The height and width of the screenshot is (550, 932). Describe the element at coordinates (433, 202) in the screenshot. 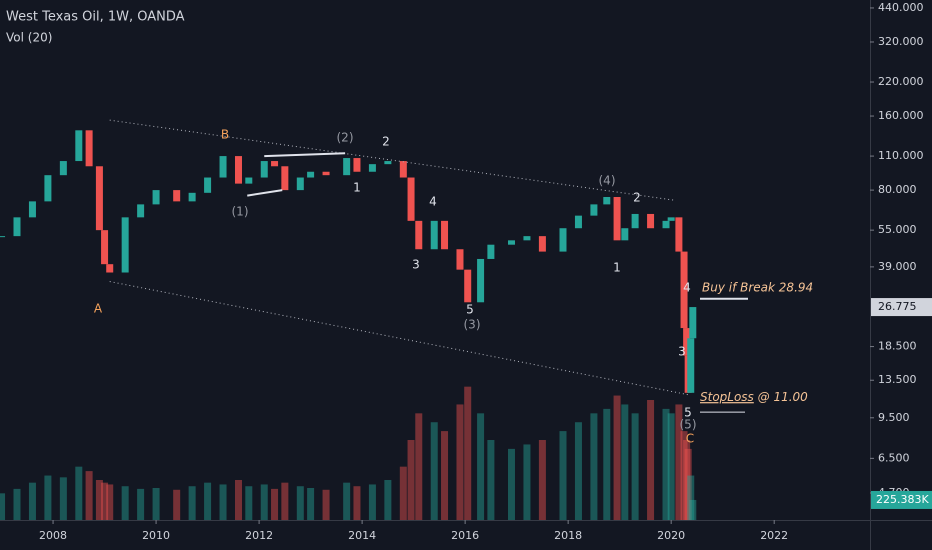

I see `wave-label: 4` at that location.